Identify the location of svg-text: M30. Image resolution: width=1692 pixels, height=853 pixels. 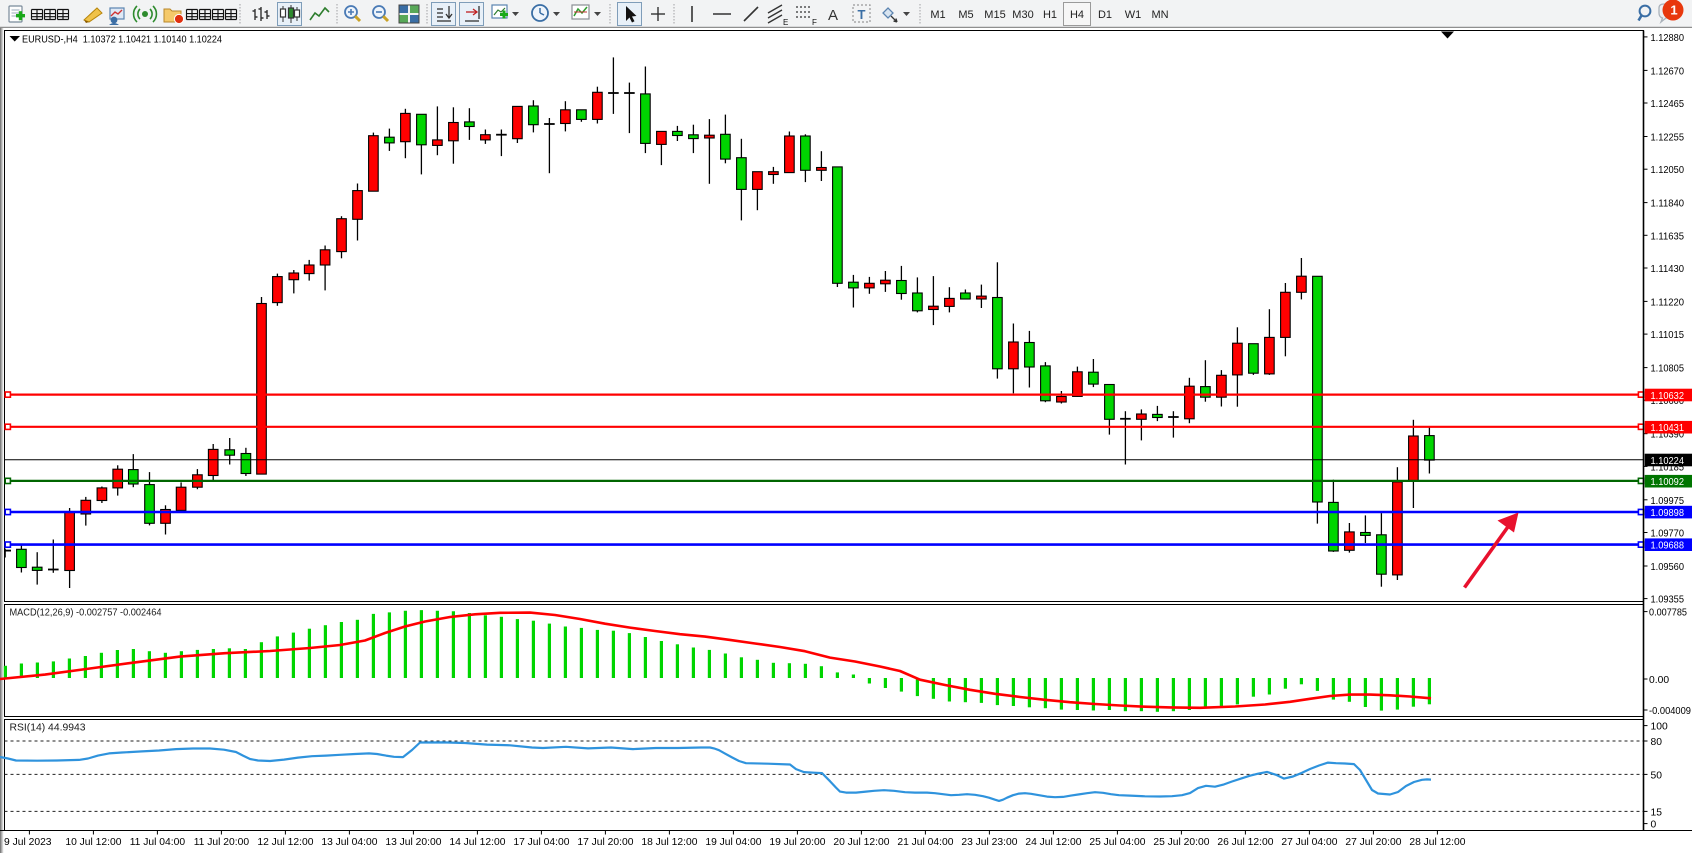
(1022, 15).